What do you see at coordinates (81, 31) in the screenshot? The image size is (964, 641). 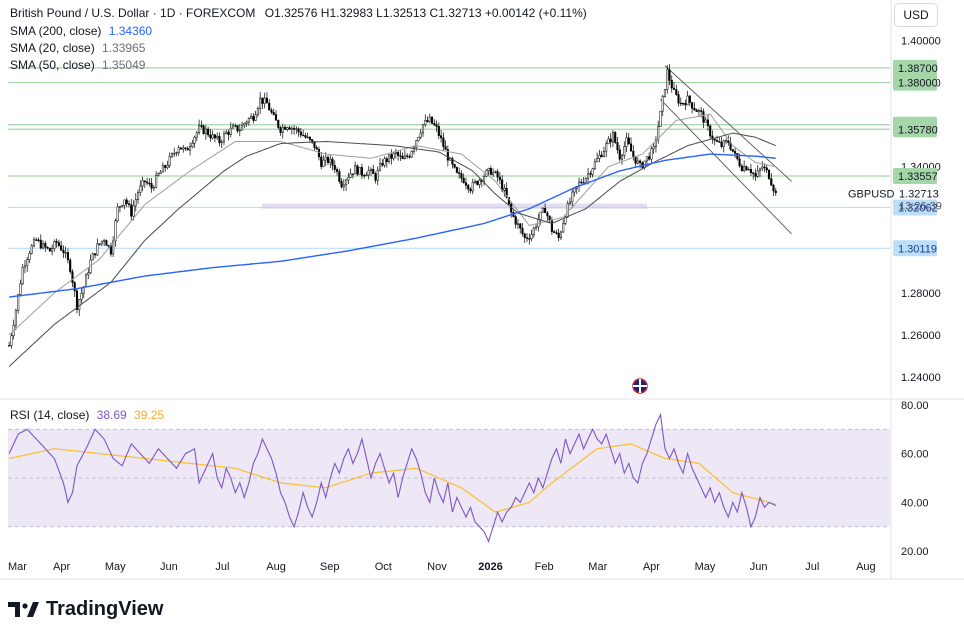 I see `sma200-legend: SMA (200, close) 1.34360` at bounding box center [81, 31].